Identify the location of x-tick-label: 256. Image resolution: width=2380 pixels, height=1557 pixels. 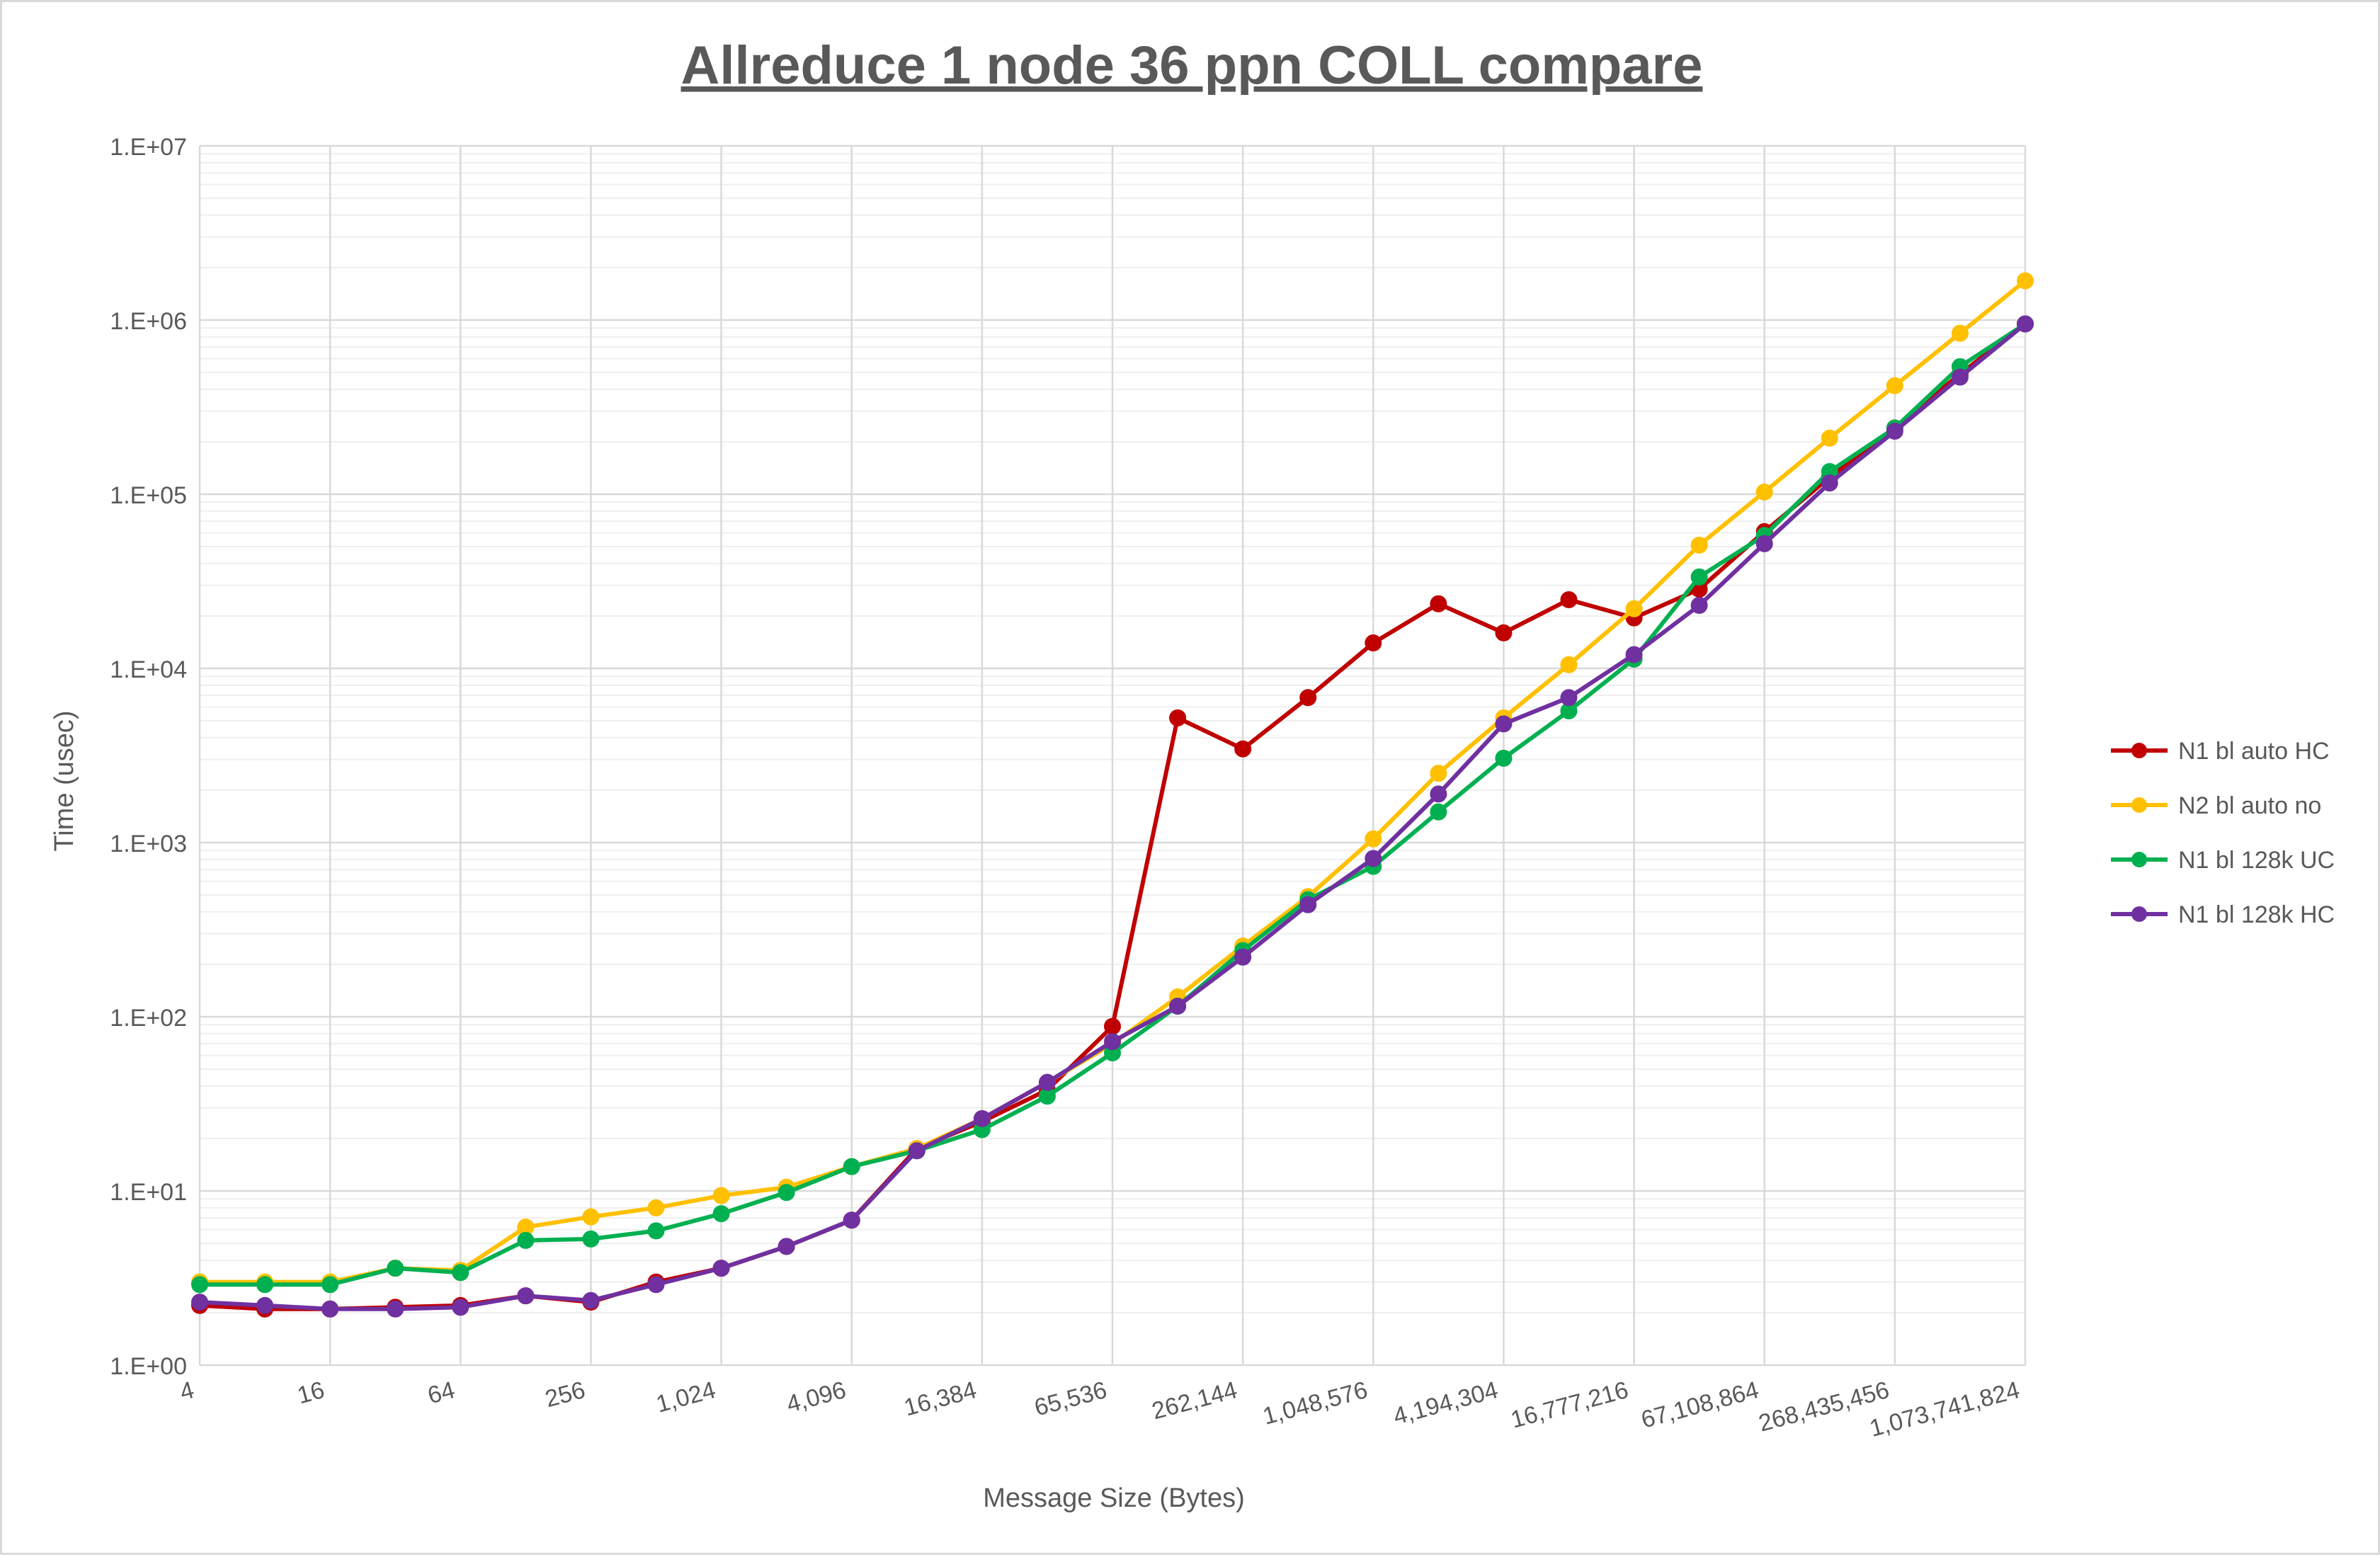
(565, 1394).